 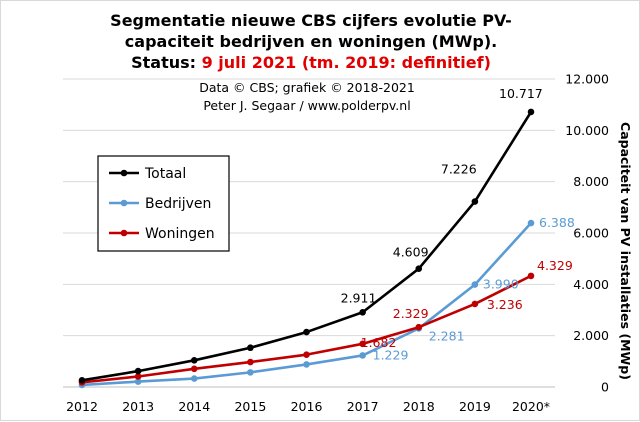 I want to click on x-tick-label: 2012, so click(x=82, y=406).